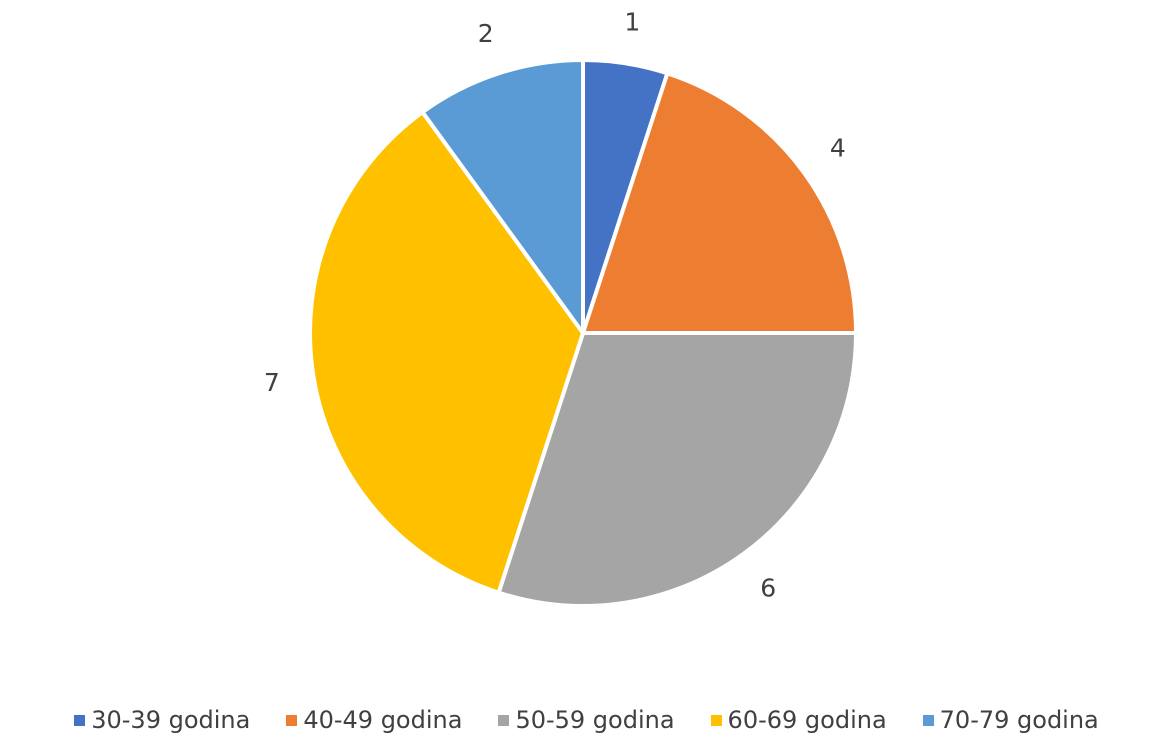  Describe the element at coordinates (807, 720) in the screenshot. I see `legend-label: 60-69 godina` at that location.